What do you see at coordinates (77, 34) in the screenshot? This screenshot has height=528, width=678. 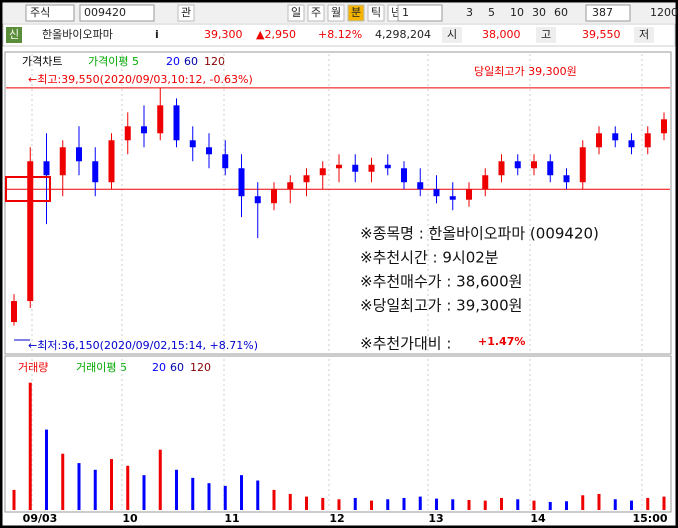 I see `stock-name: 한올바이오파마` at bounding box center [77, 34].